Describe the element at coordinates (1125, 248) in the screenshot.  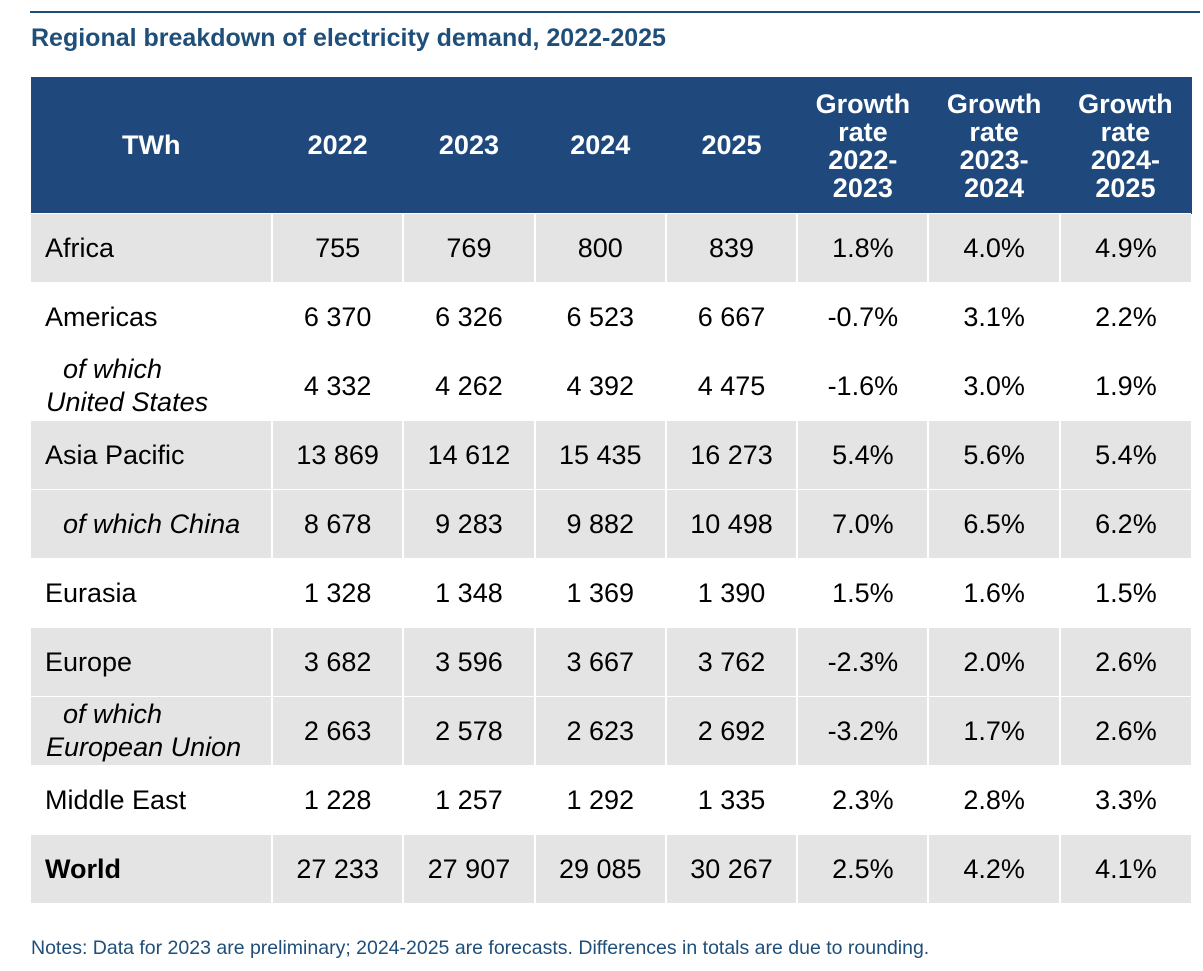
I see `cell-growth-2024-2025: 4.9%` at that location.